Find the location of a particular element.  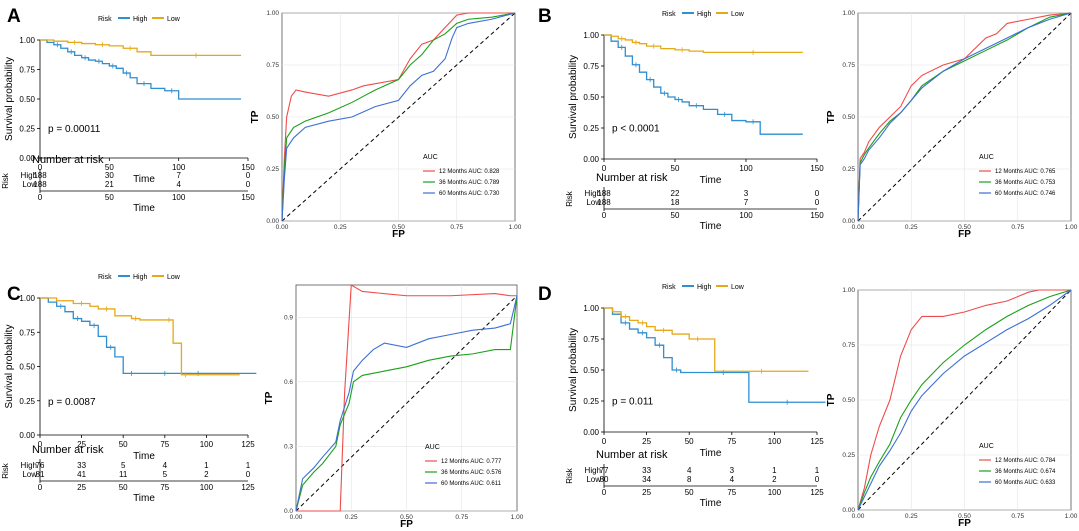

roc-legend-label: 60 Months AUC: 0.746 is located at coordinates (1025, 194).